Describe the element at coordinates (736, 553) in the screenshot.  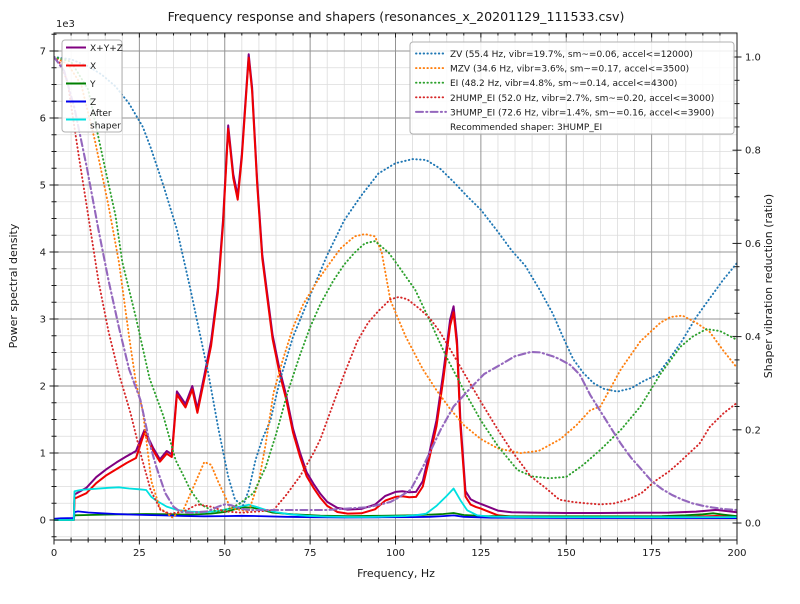
I see `x-tick-label: 200` at that location.